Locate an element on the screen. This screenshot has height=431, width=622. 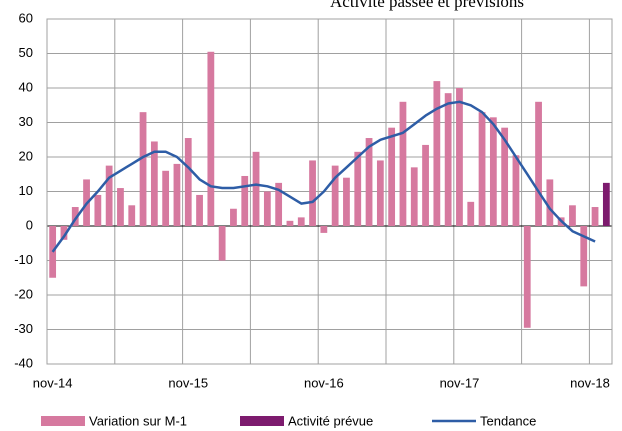
y-tick-label: 20 is located at coordinates (26, 155).